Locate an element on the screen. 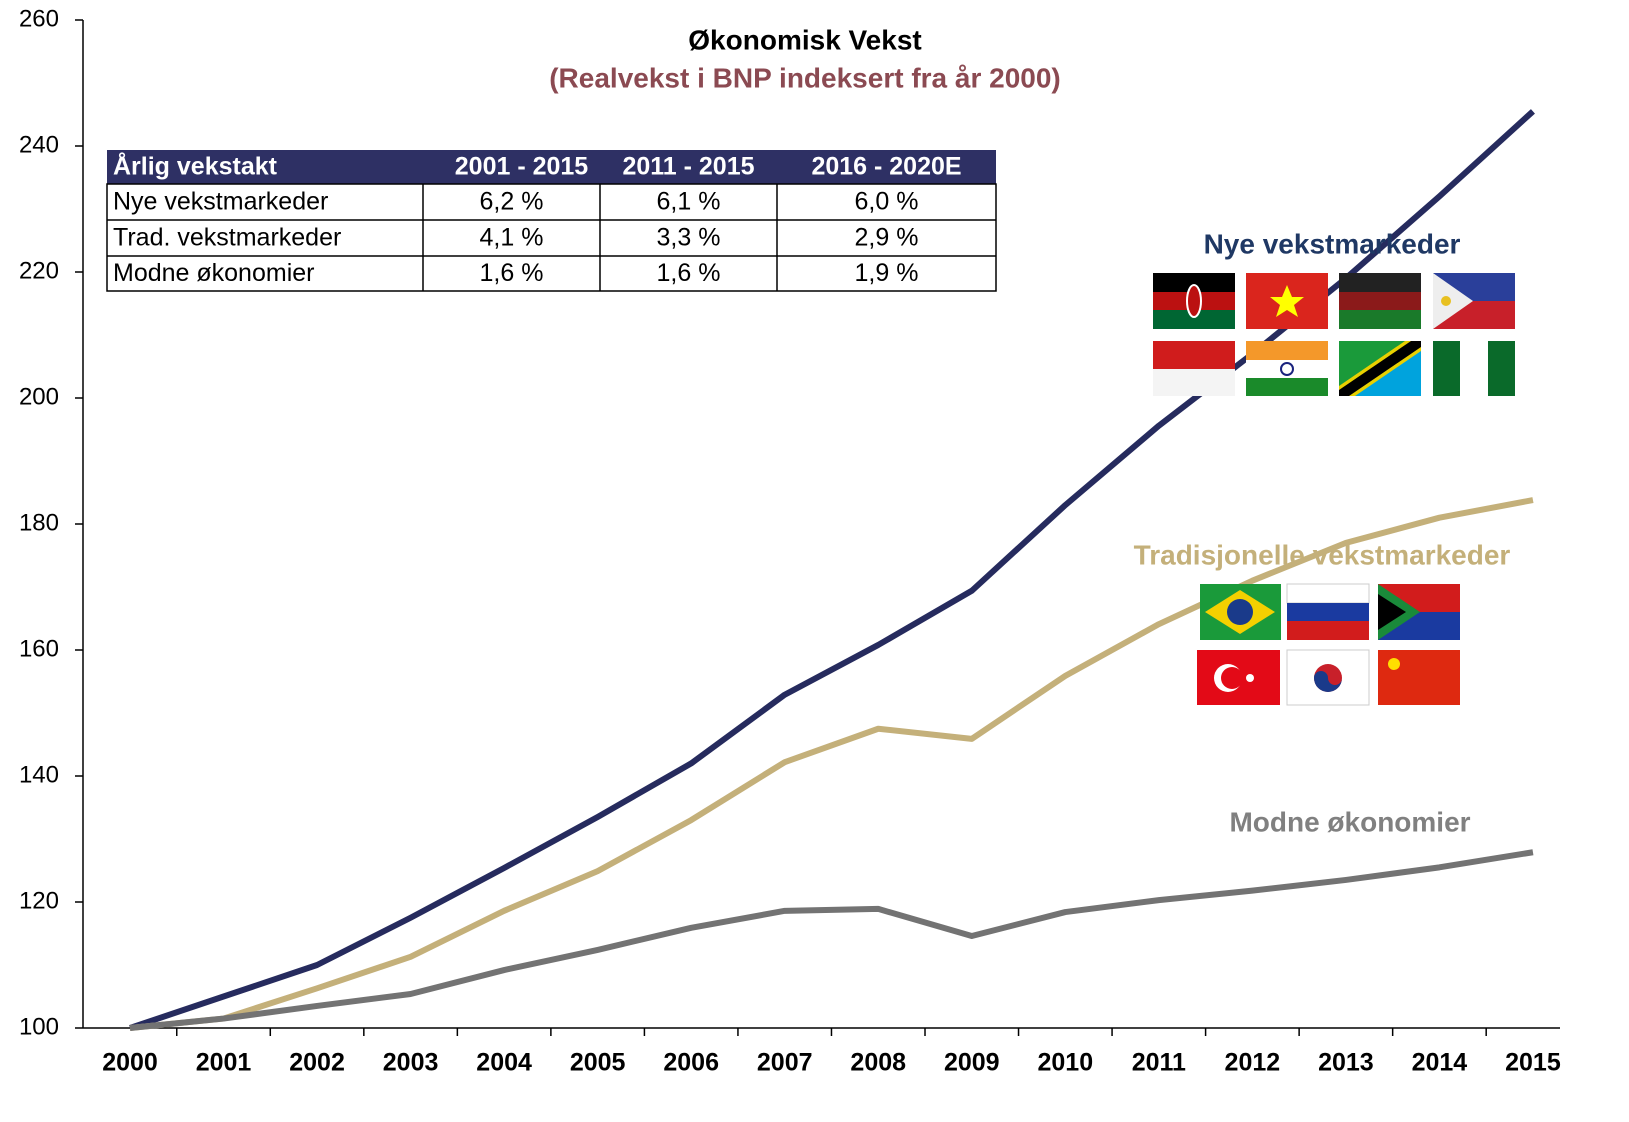 Image resolution: width=1629 pixels, height=1122 pixels. table-header: 2001 - 2015 is located at coordinates (522, 167).